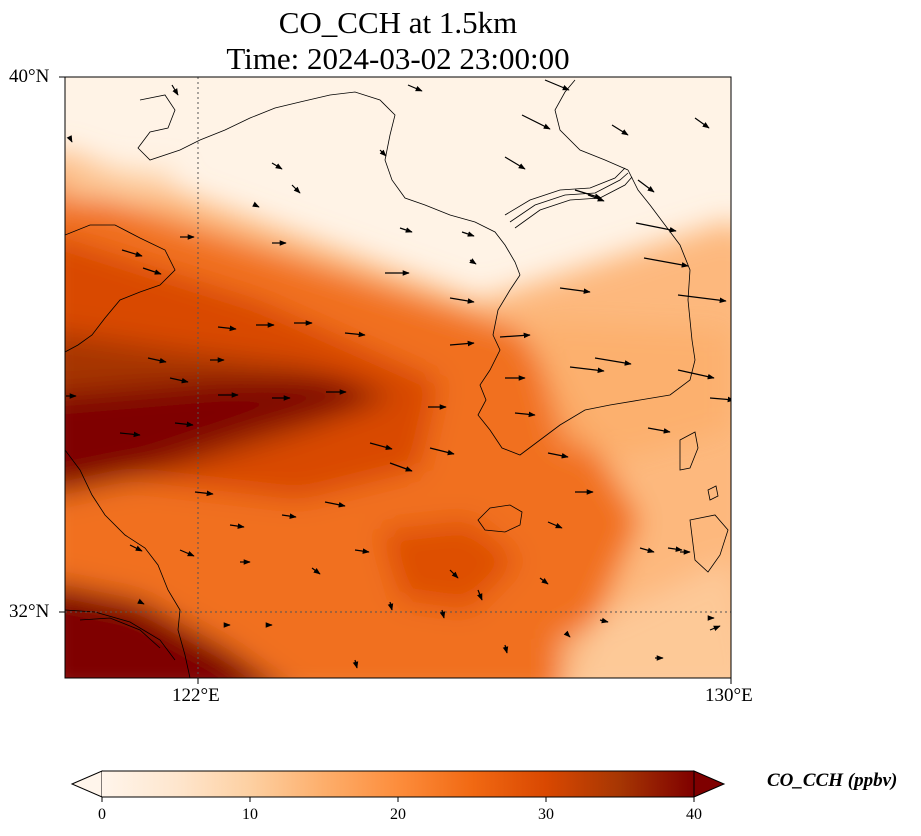  Describe the element at coordinates (832, 780) in the screenshot. I see `colorbar-label: CO_CCH (ppbv)` at that location.